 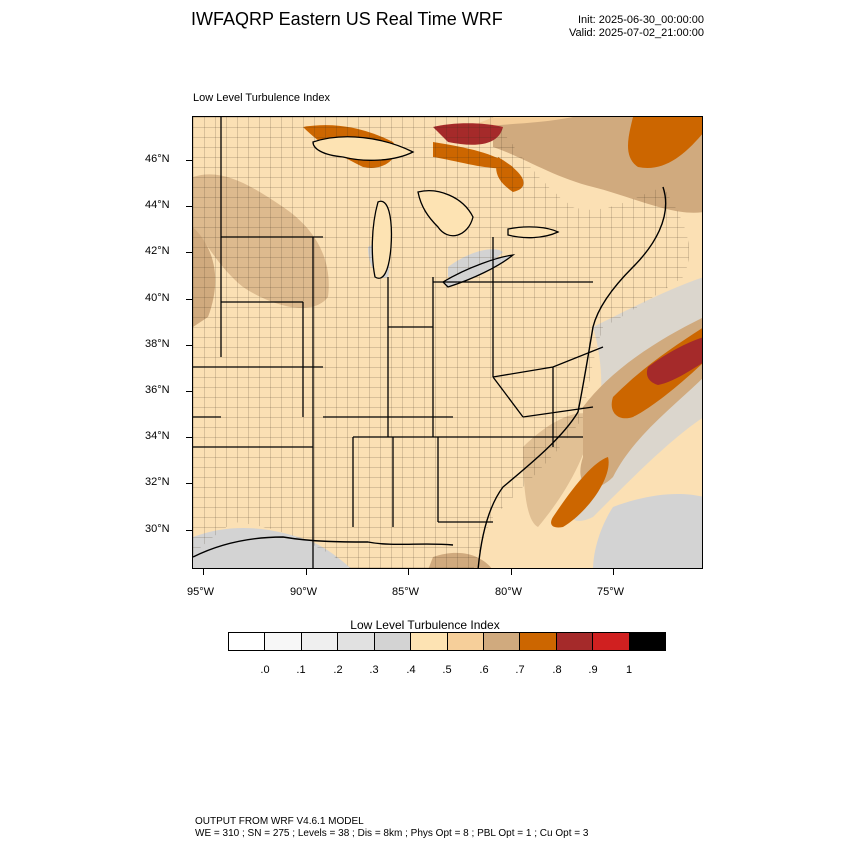 I want to click on colorbar, so click(x=447, y=641).